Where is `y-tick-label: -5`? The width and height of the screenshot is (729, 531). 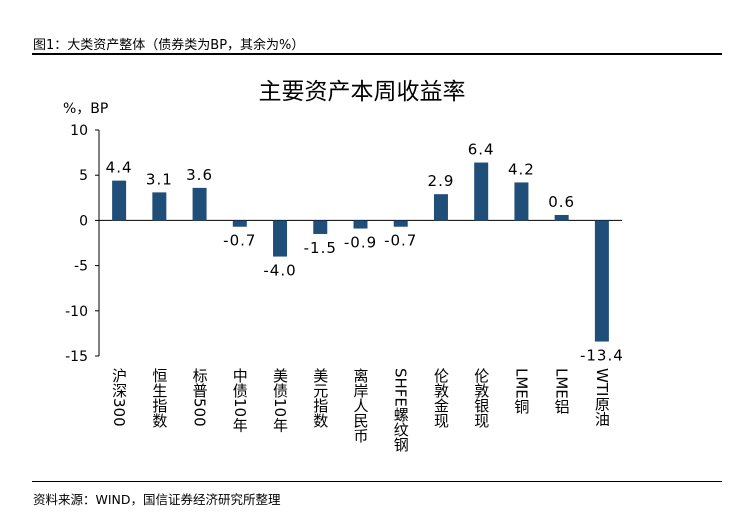
y-tick-label: -5 is located at coordinates (81, 267).